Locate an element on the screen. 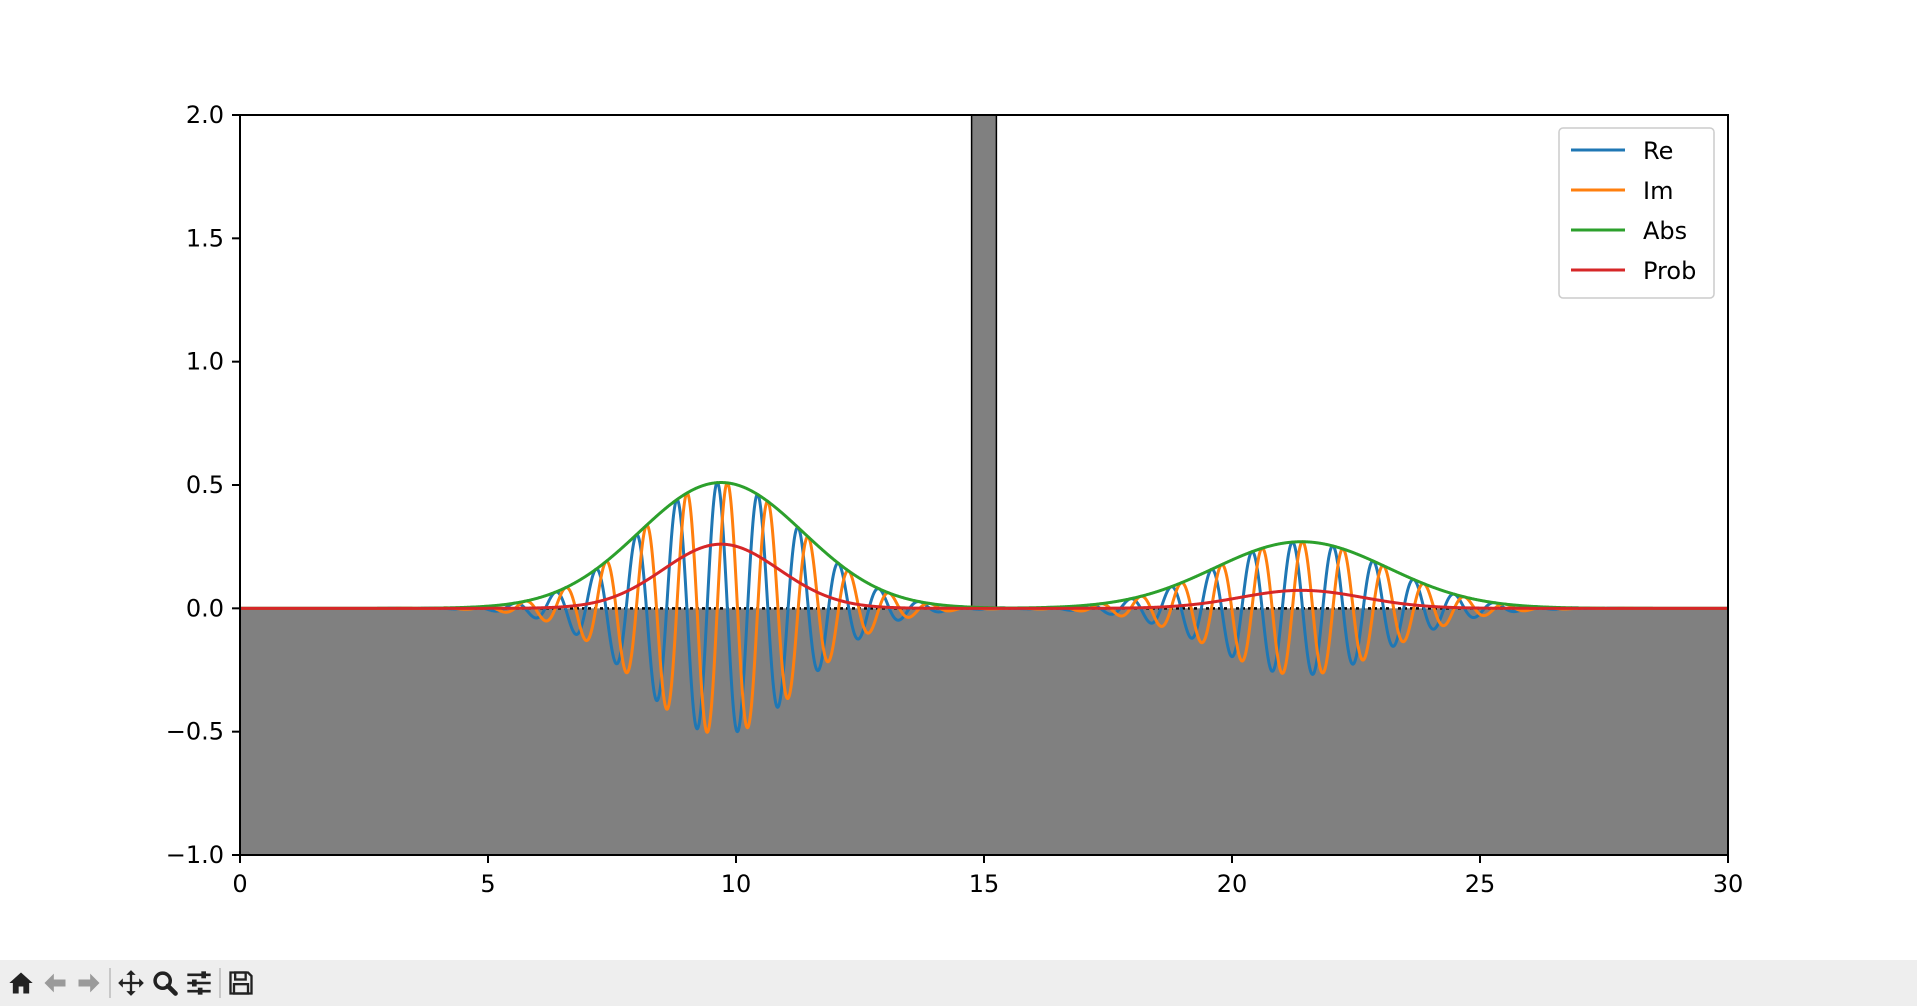  zoom-button is located at coordinates (165, 983).